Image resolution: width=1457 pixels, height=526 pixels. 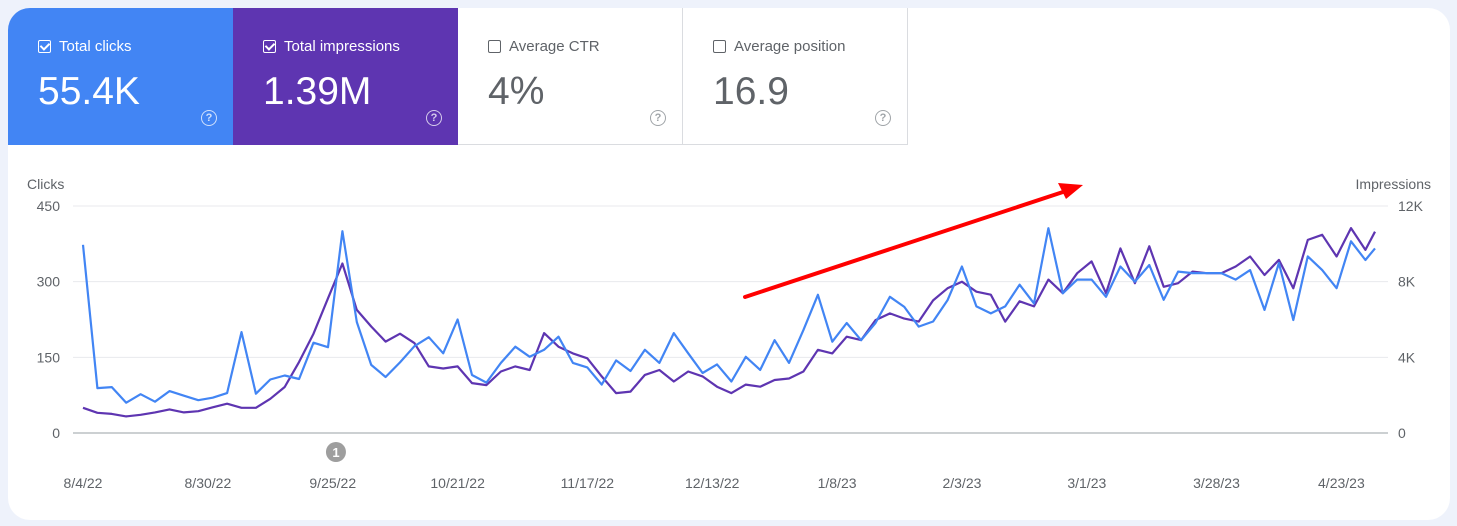 What do you see at coordinates (570, 76) in the screenshot?
I see `metric-tile-average-ctr: Average CTR 4% ?` at bounding box center [570, 76].